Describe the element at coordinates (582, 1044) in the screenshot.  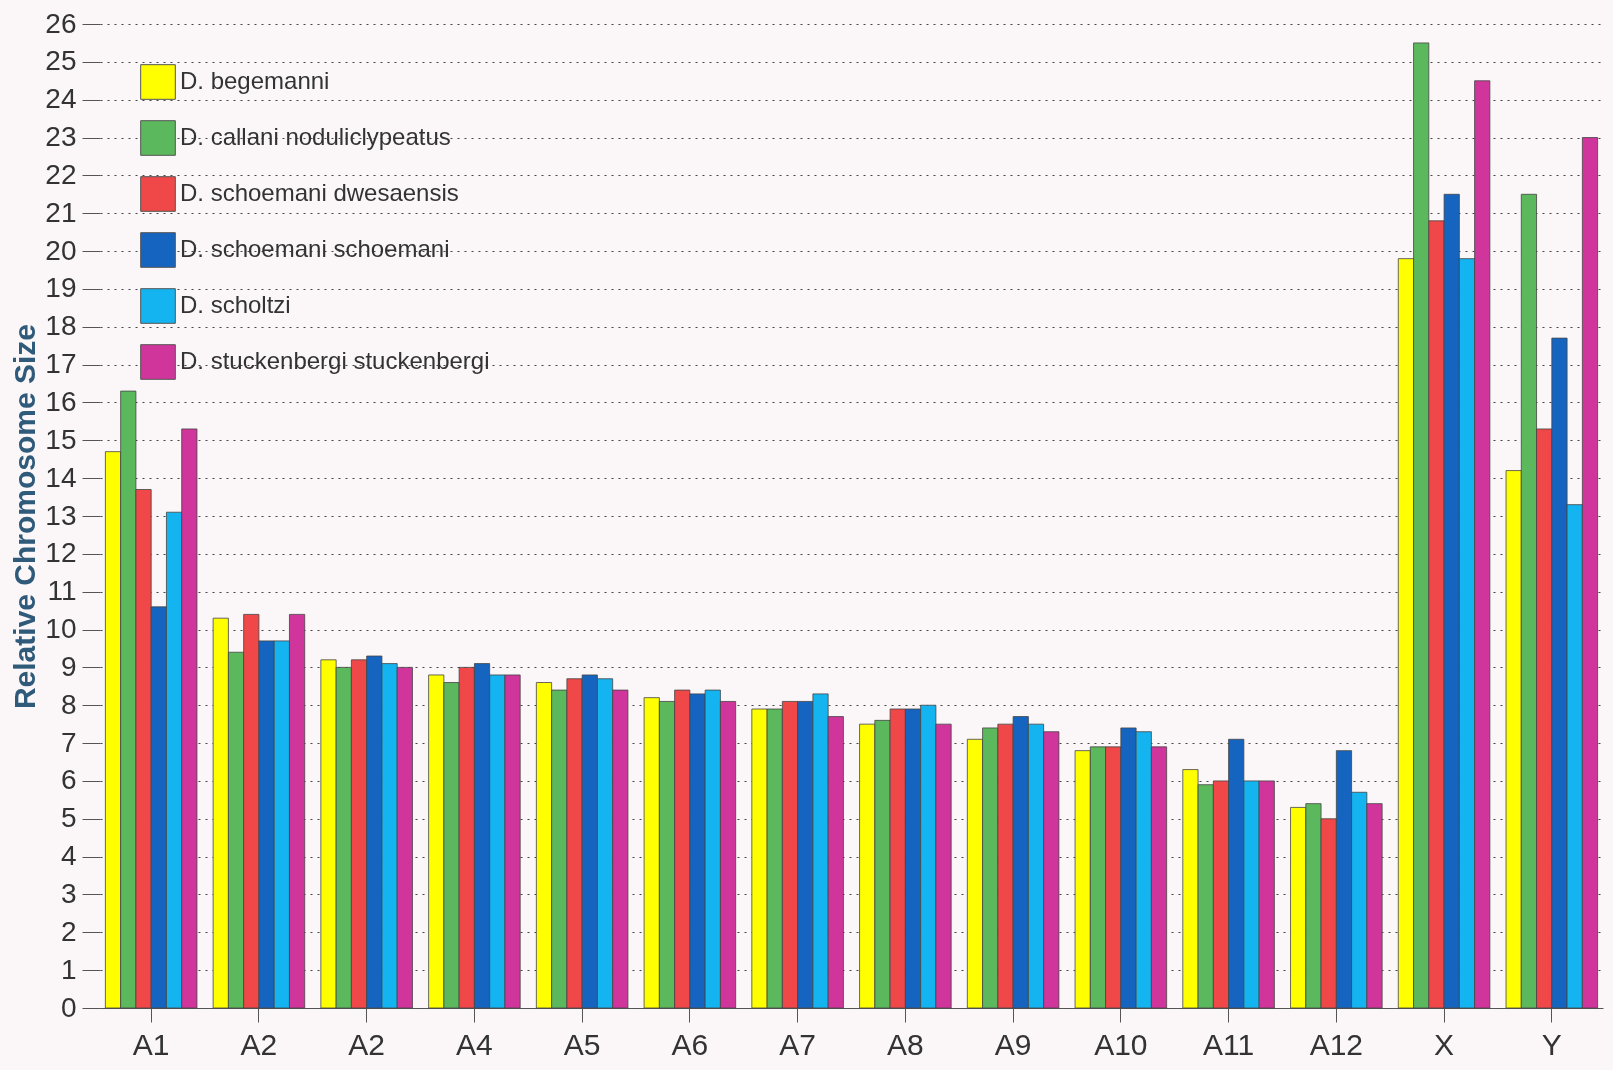
I see `x-tick-label: A5` at that location.